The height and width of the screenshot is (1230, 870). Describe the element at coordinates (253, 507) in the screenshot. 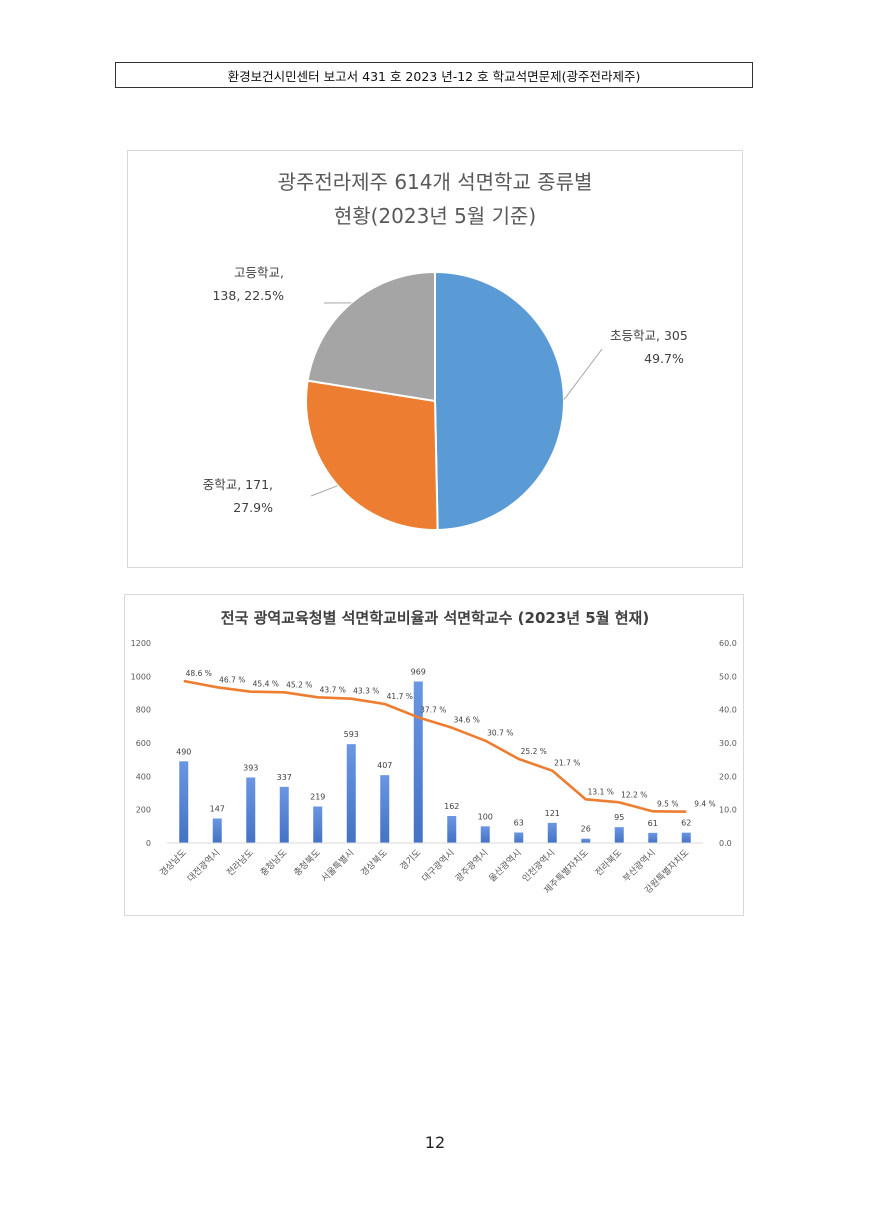

I see `pie-data-label: 27.9%` at that location.